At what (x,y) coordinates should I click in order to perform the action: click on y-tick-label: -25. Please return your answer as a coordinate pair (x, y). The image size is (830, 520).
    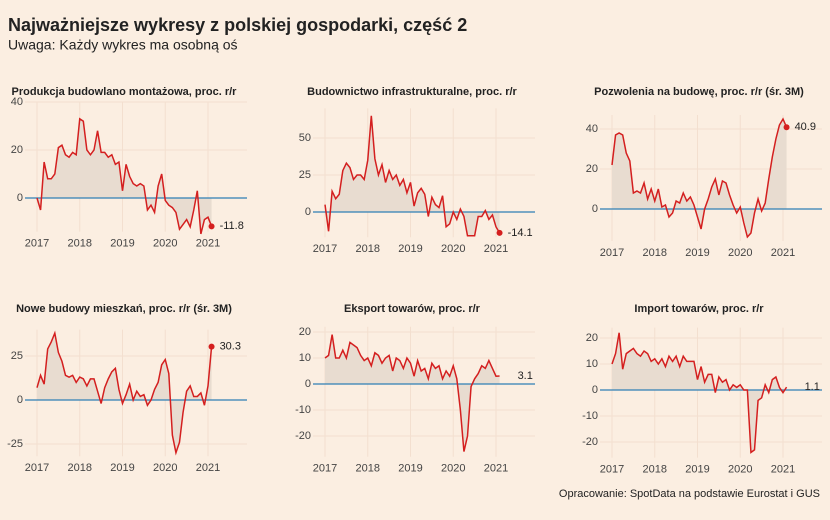
    Looking at the image, I should click on (15, 444).